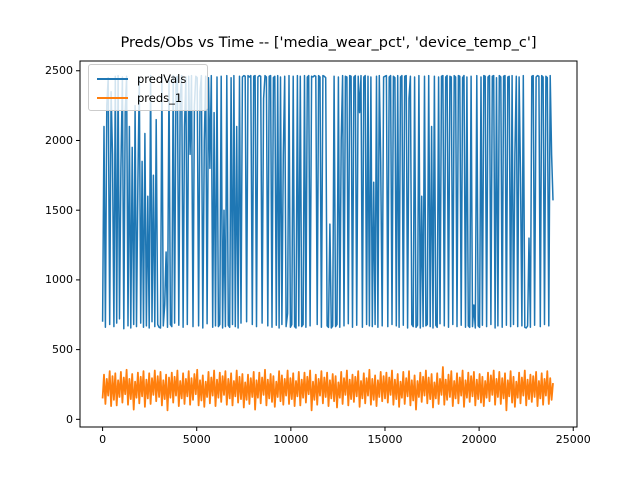 This screenshot has height=480, width=640. I want to click on x-tick-label: 0, so click(103, 439).